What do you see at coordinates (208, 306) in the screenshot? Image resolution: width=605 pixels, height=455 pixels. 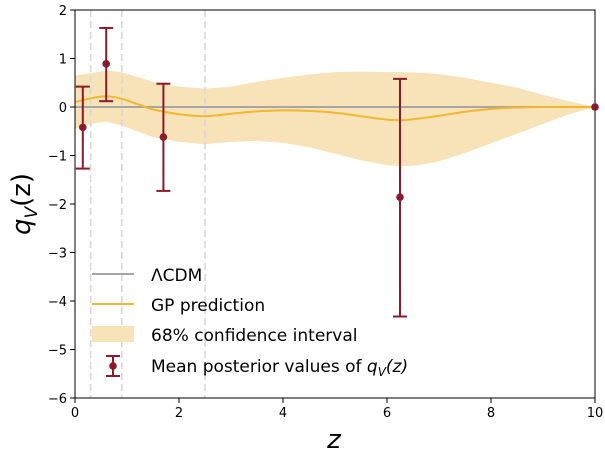 I see `legend-label-gp: GP prediction` at bounding box center [208, 306].